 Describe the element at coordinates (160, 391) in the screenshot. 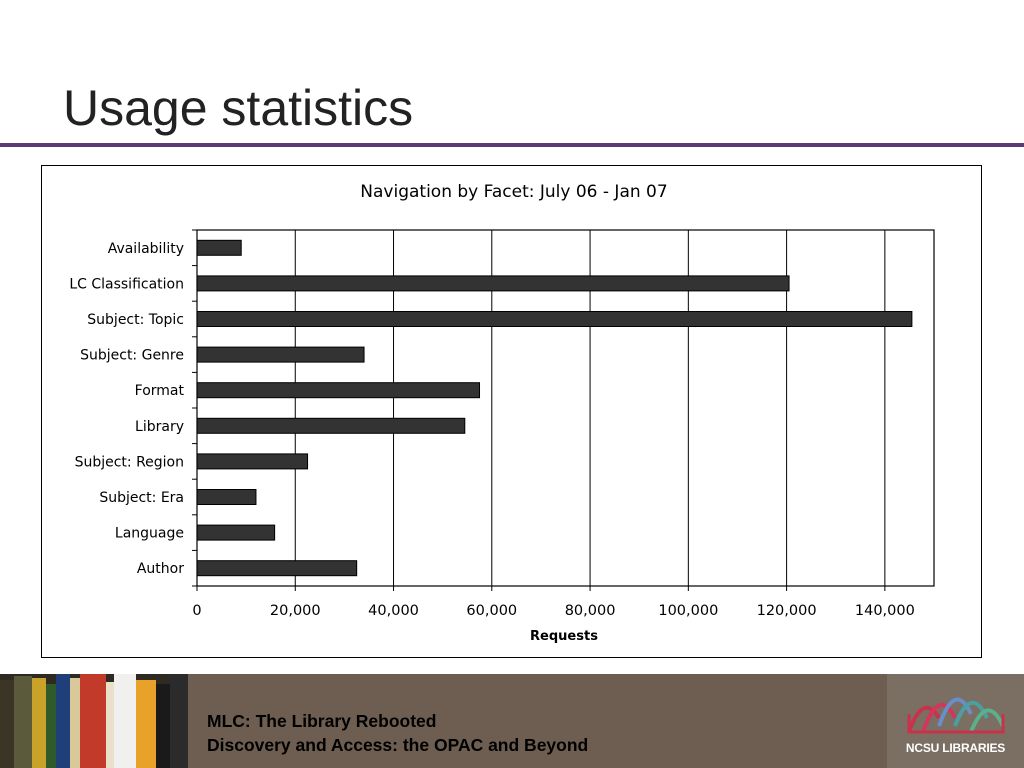

I see `category-label: Format` at that location.